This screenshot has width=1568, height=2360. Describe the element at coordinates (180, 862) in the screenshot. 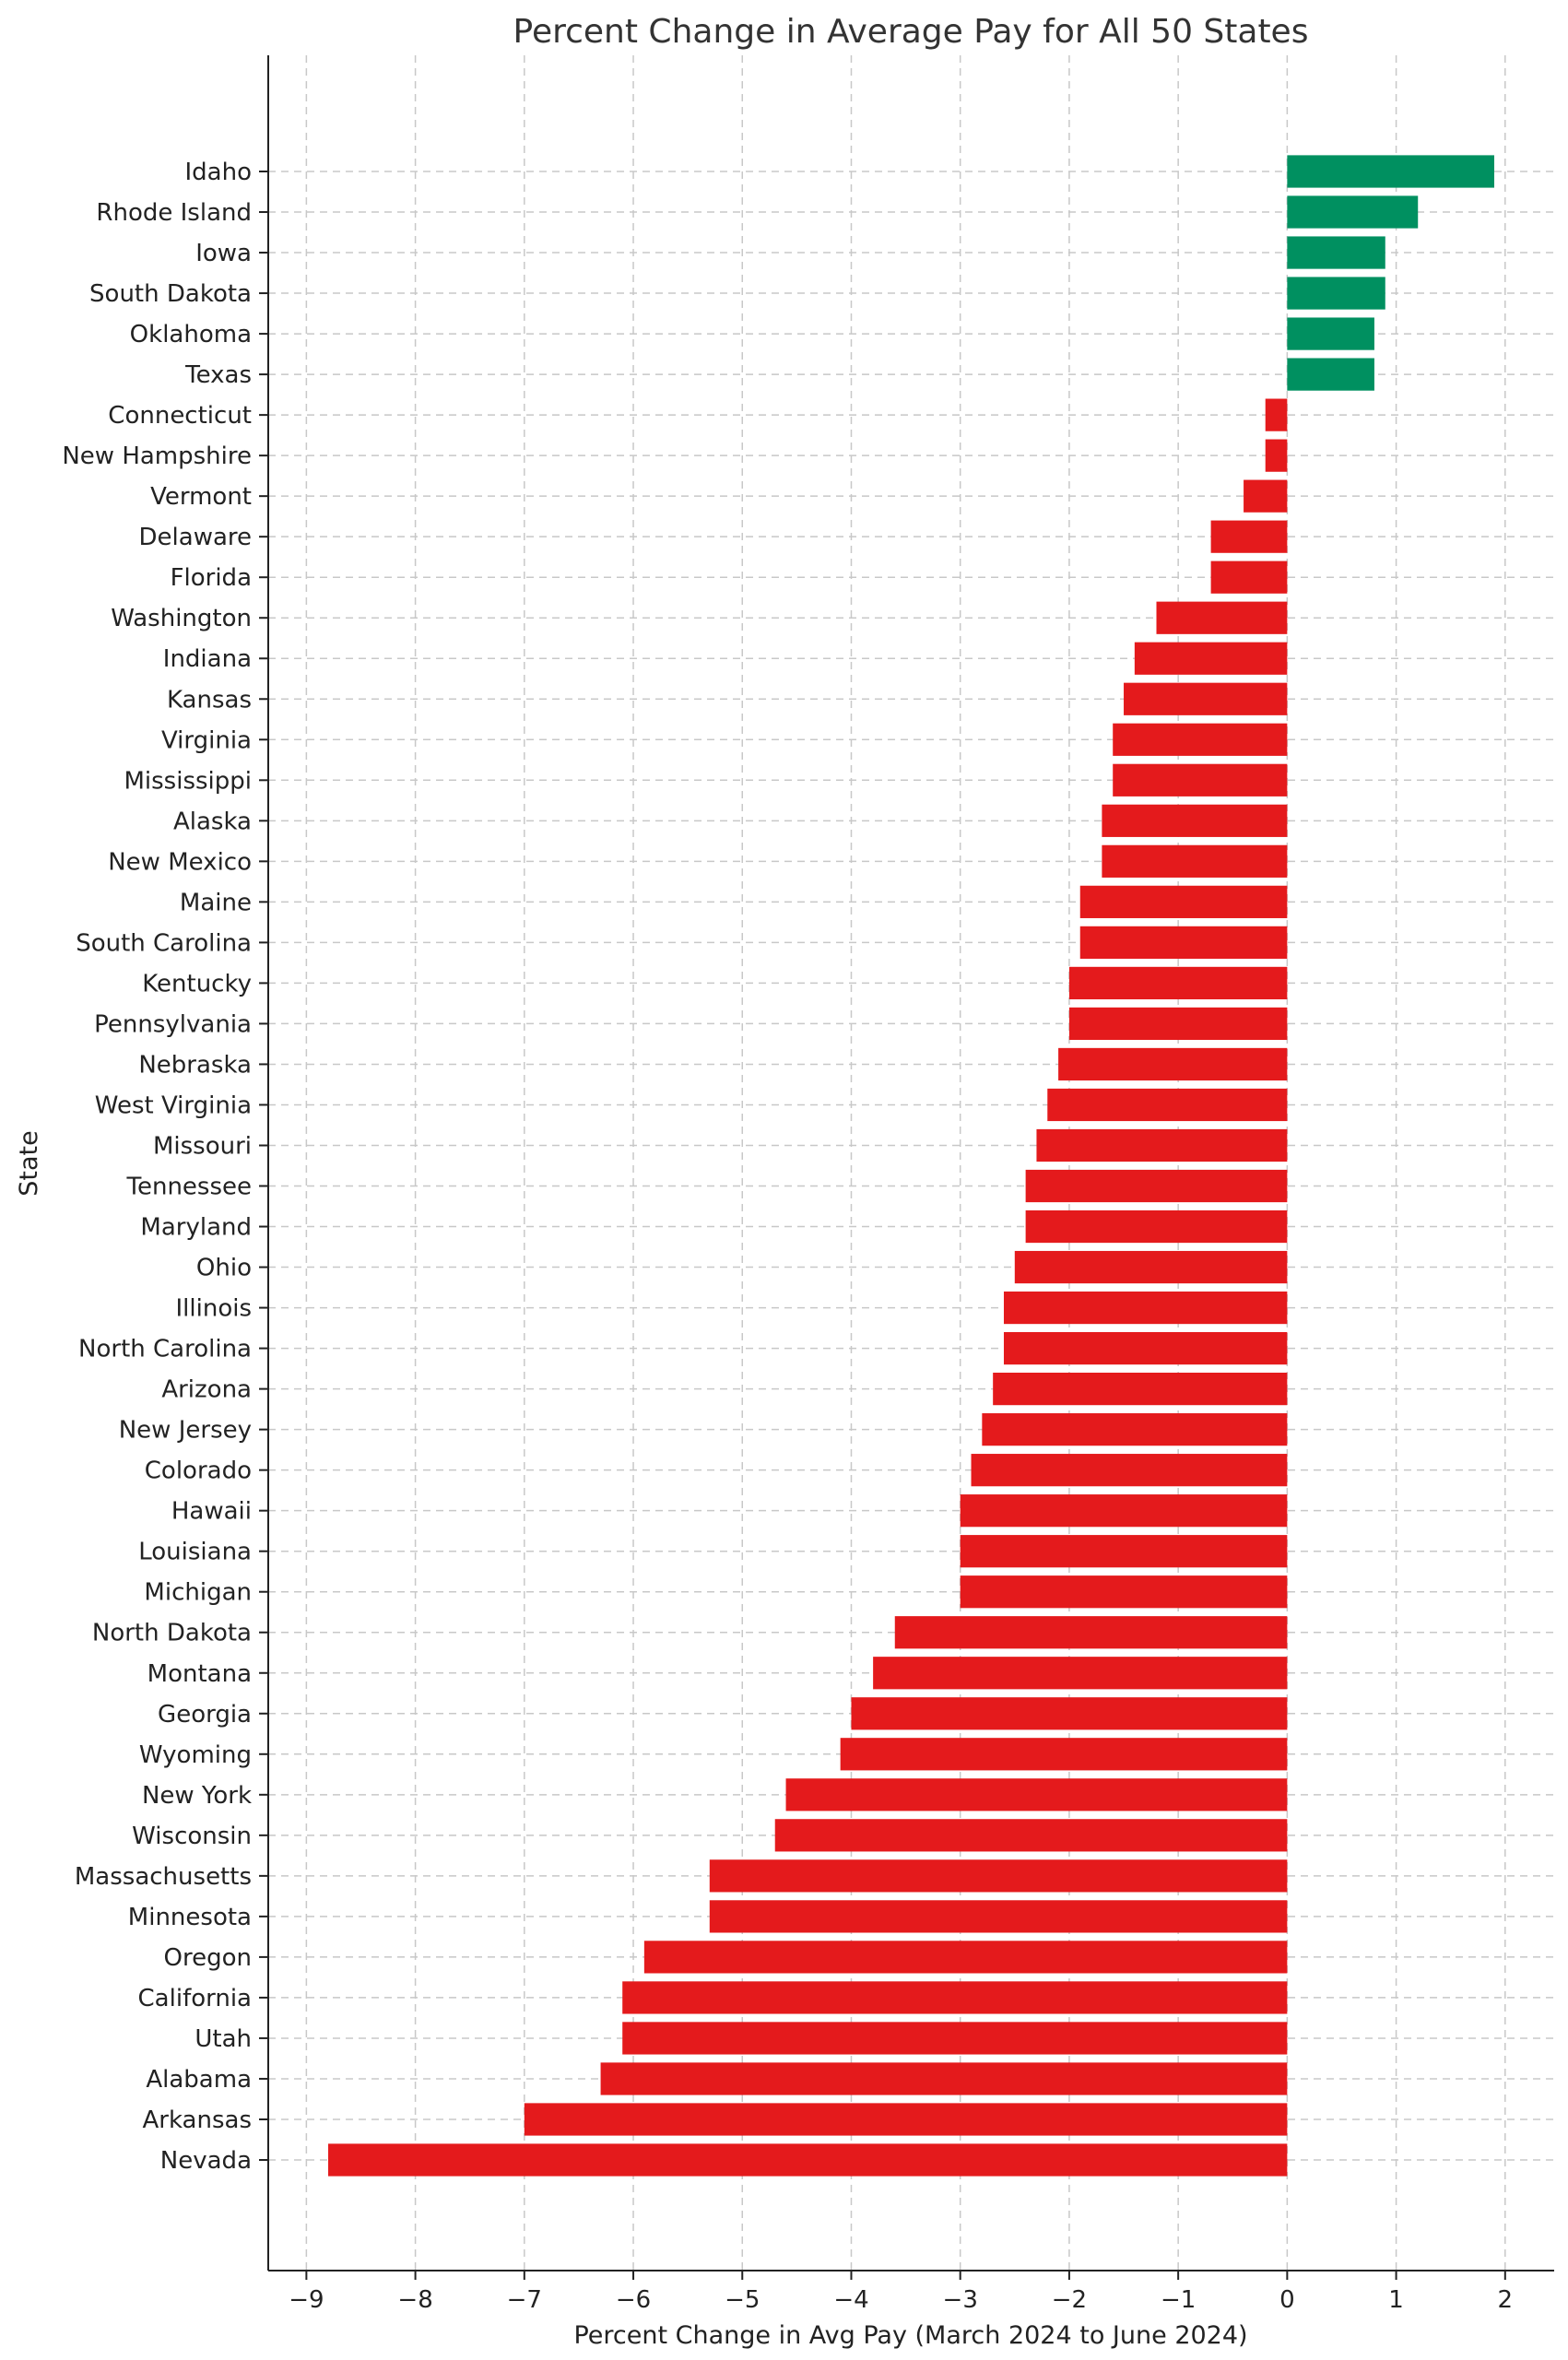

I see `y-tick-label: New Mexico` at that location.